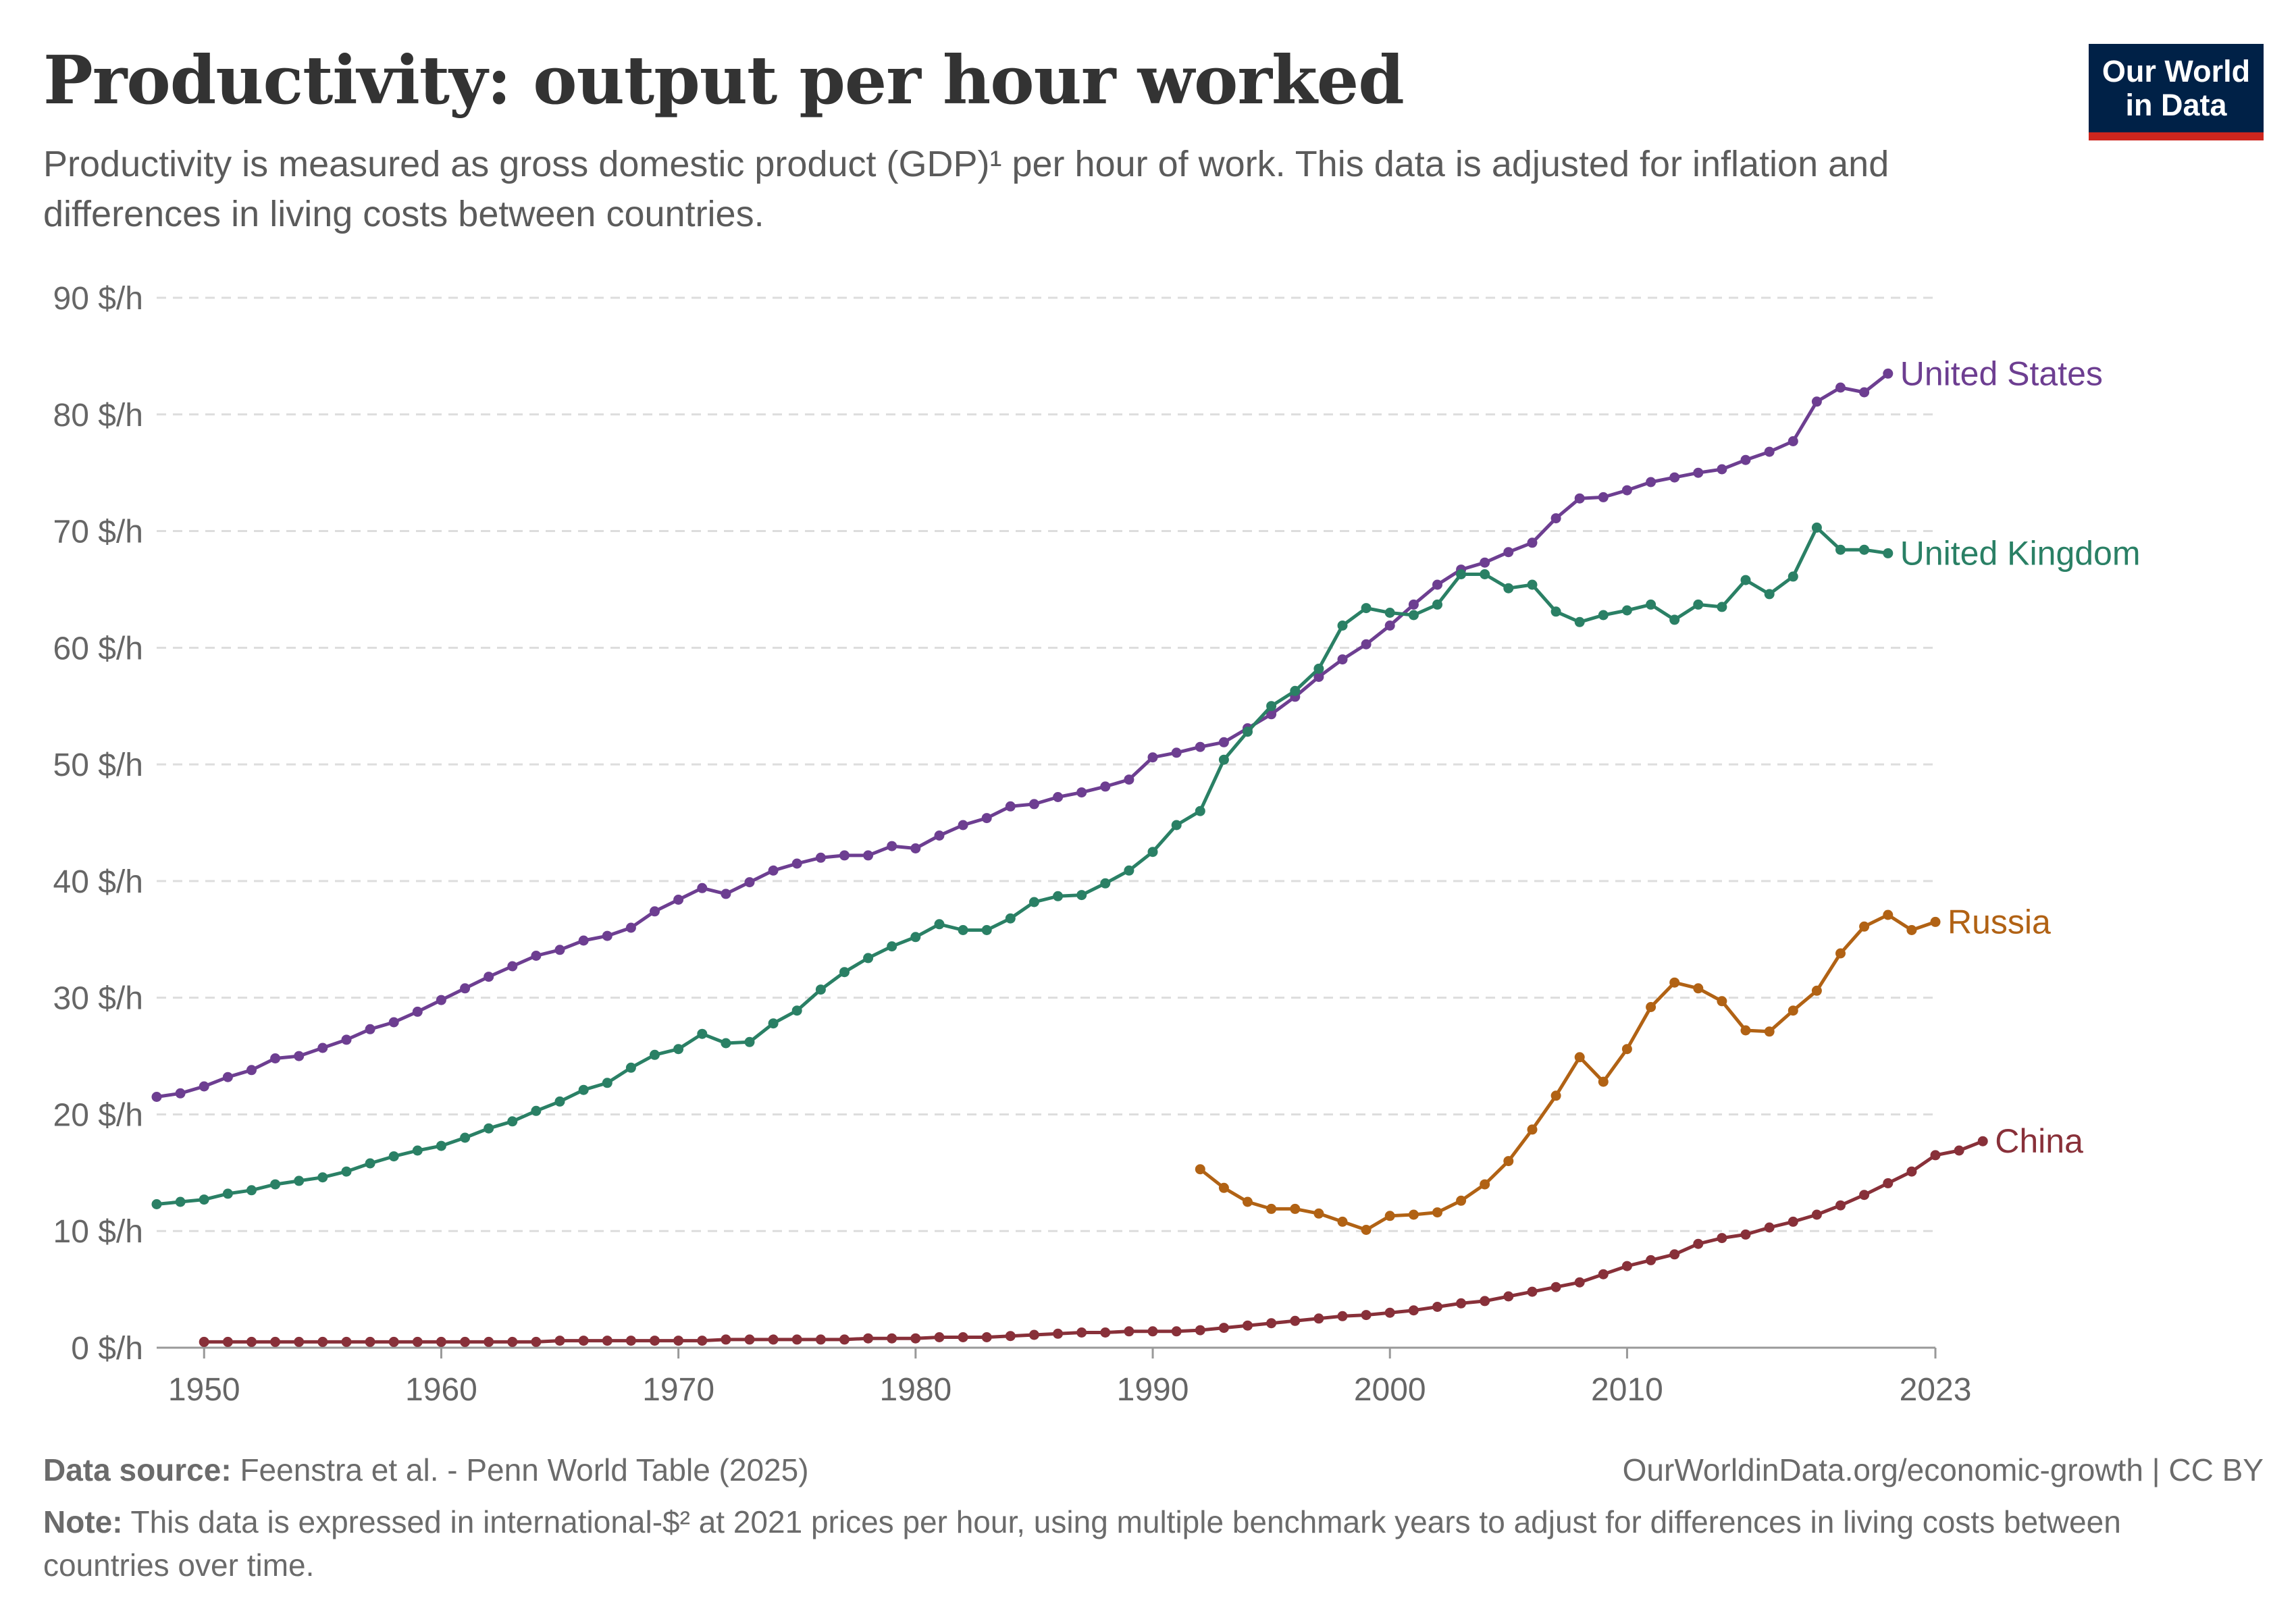  I want to click on owid-logo: Our World in Data, so click(2176, 92).